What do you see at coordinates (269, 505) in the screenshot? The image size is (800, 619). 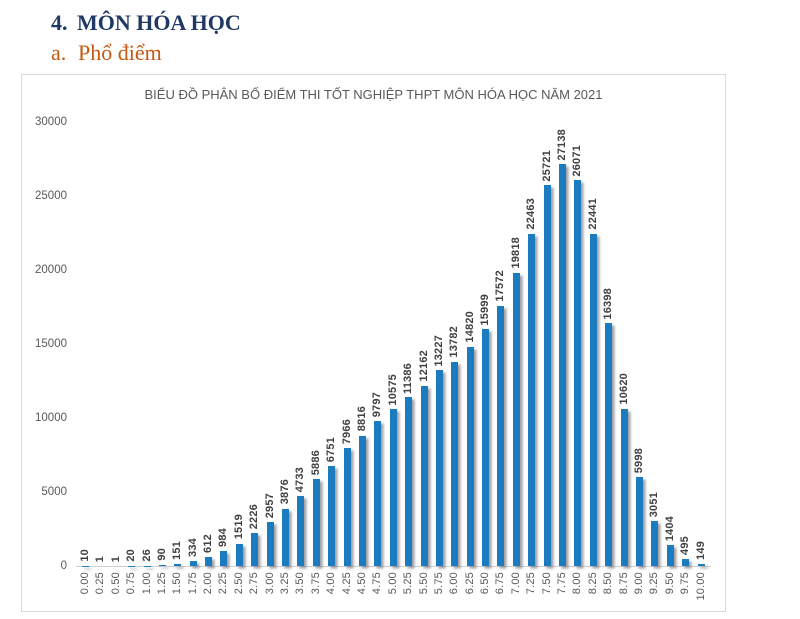 I see `bar-value-label: 2957` at bounding box center [269, 505].